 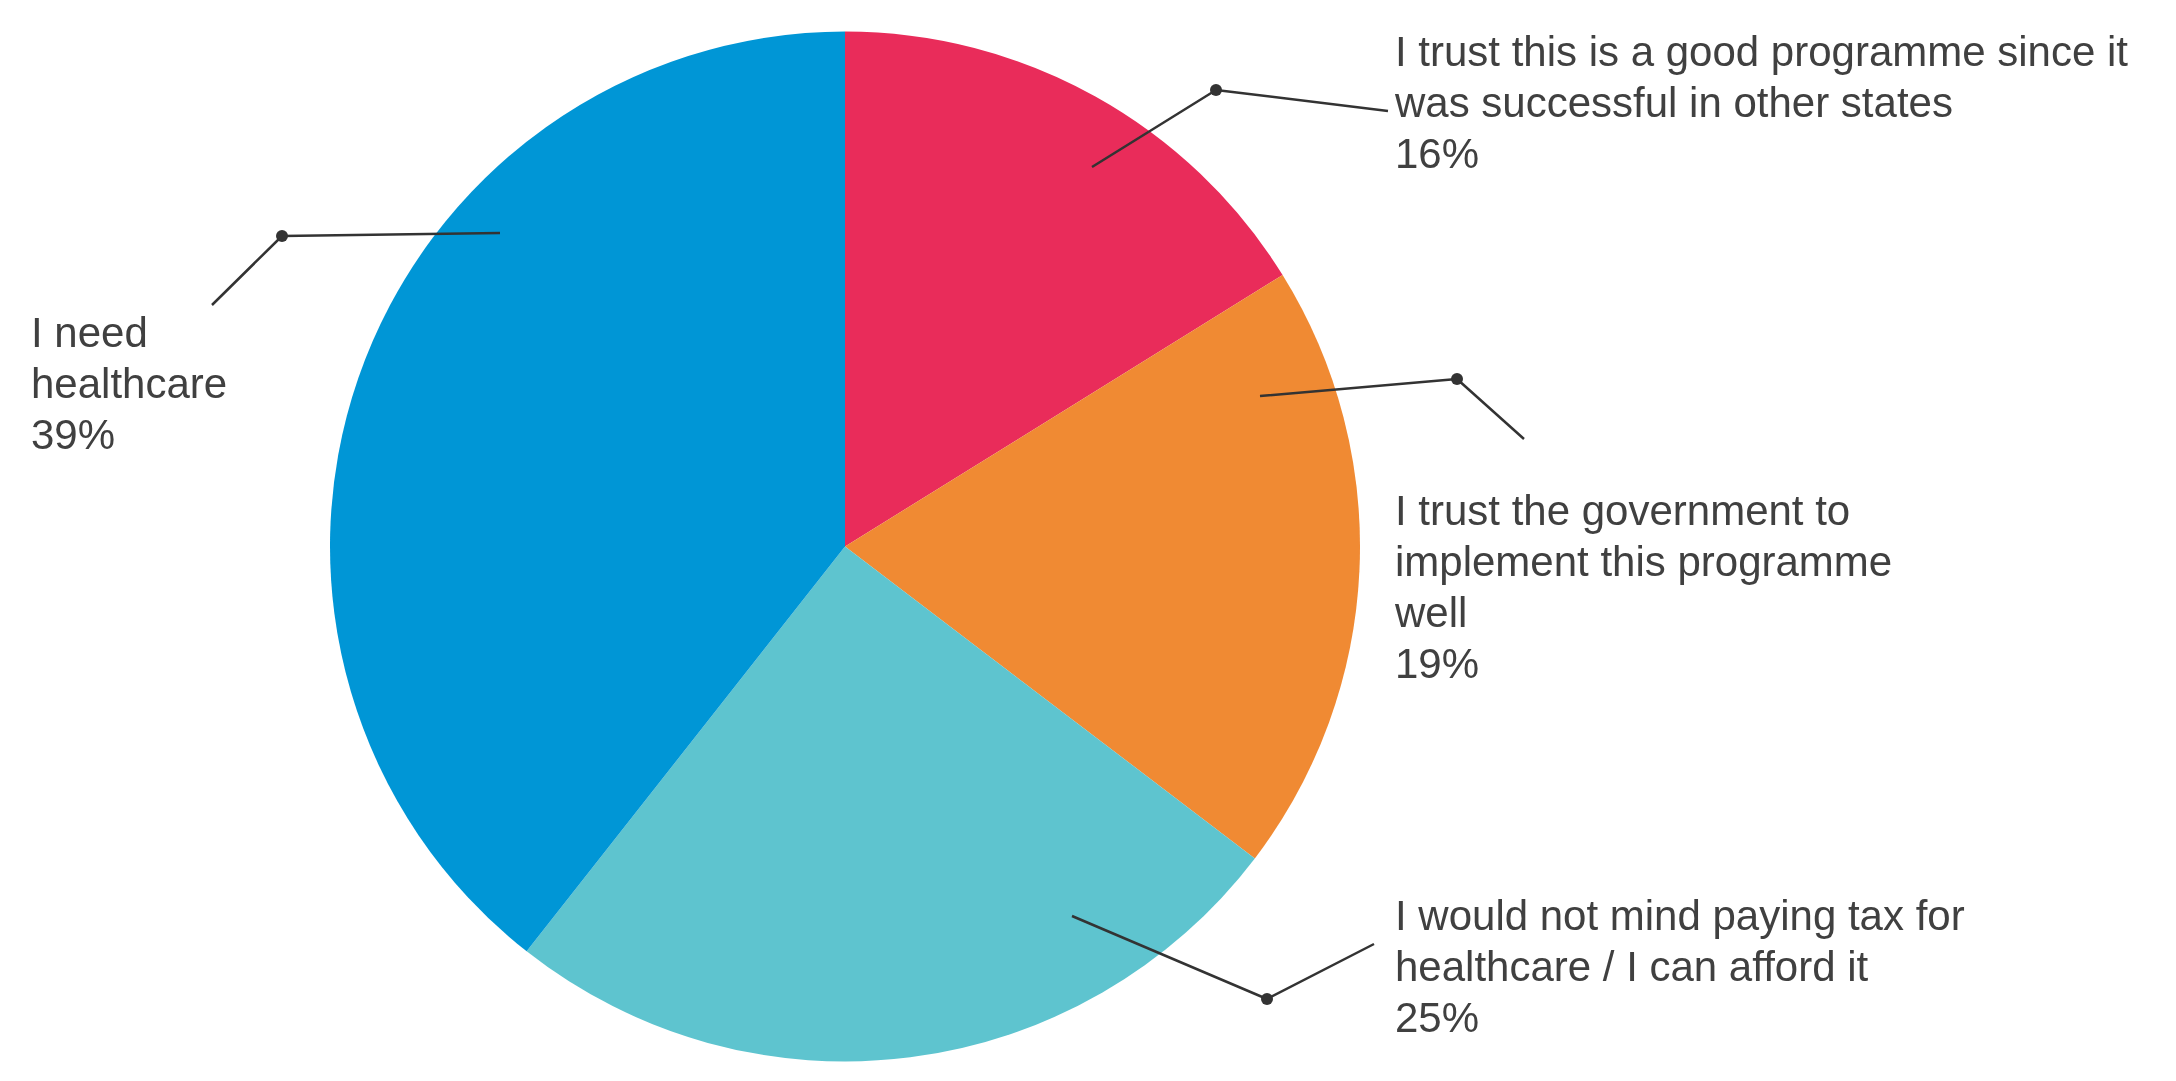 What do you see at coordinates (1437, 153) in the screenshot?
I see `data-label: 16%` at bounding box center [1437, 153].